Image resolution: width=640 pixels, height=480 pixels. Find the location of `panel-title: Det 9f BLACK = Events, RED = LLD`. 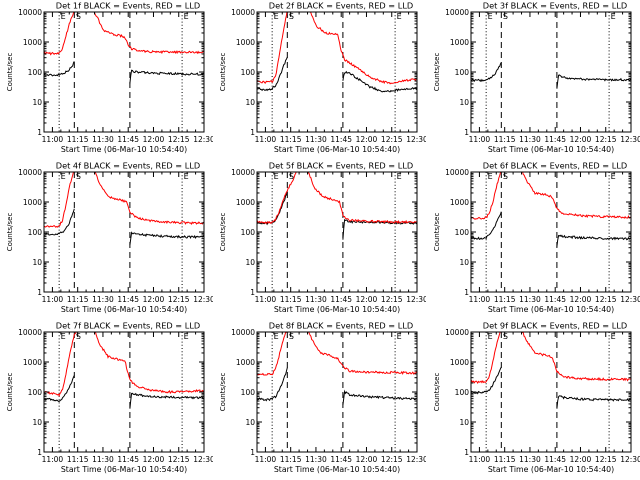

panel-title: Det 9f BLACK = Events, RED = LLD is located at coordinates (555, 326).